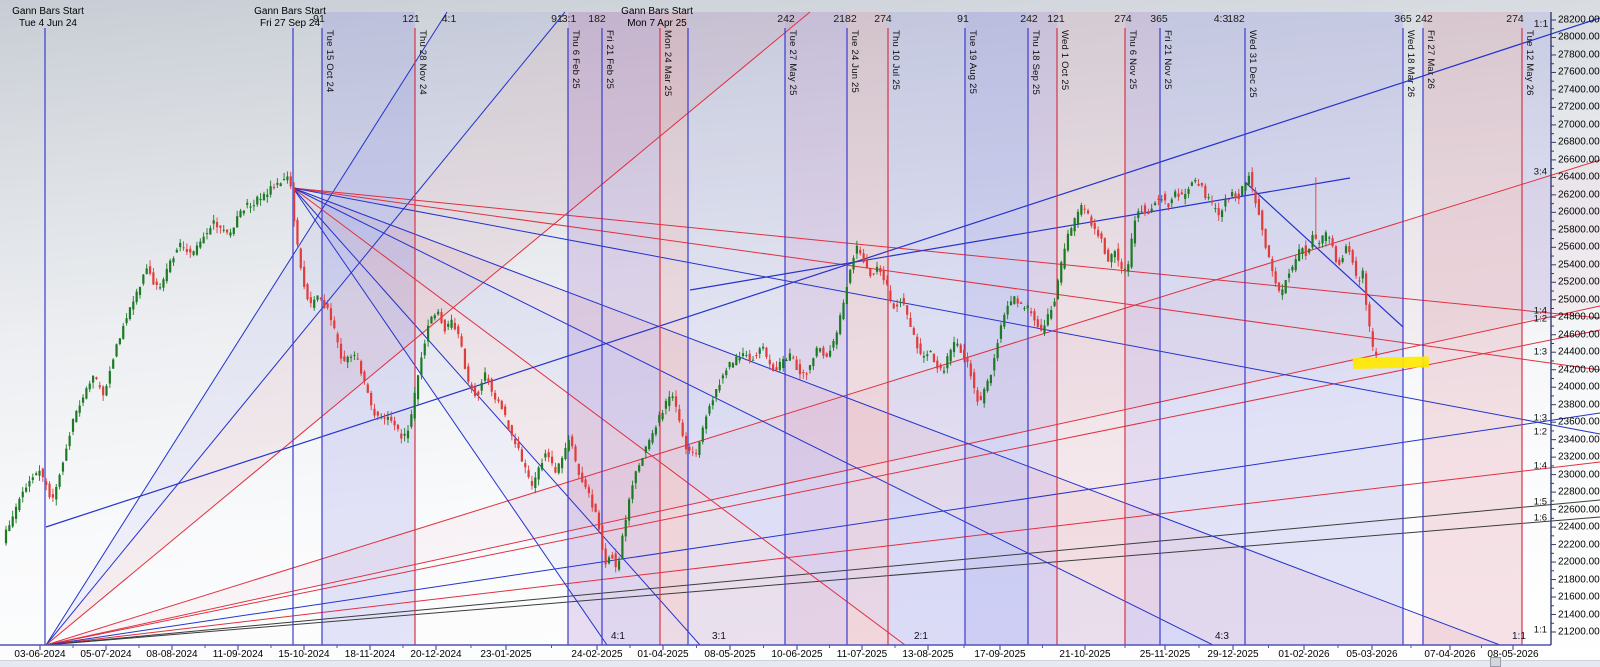 This screenshot has height=667, width=1600. I want to click on resize-handle, so click(1495, 662).